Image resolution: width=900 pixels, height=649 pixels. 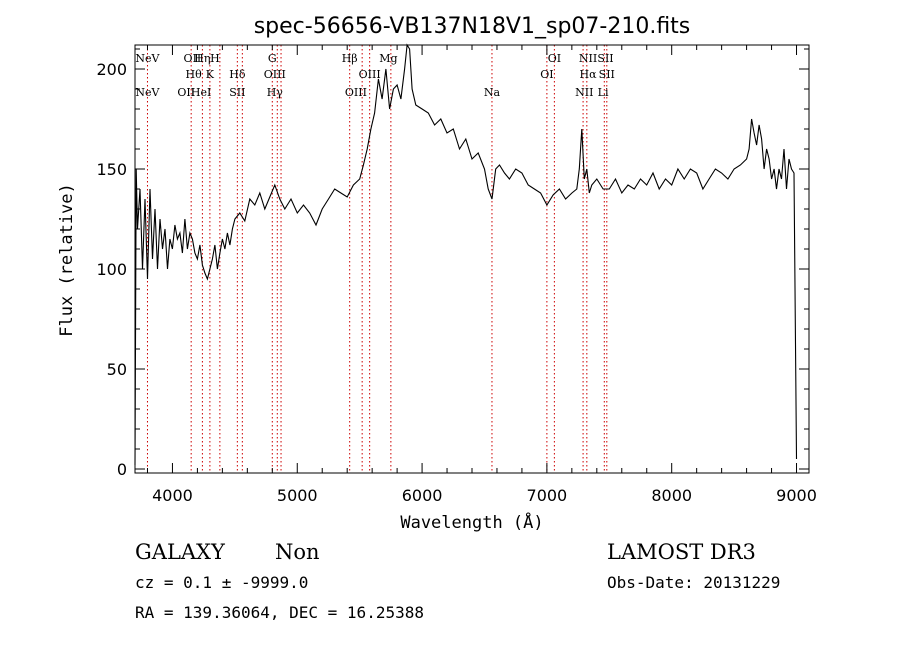 What do you see at coordinates (671, 495) in the screenshot?
I see `x-tick-label-8000: 8000` at bounding box center [671, 495].